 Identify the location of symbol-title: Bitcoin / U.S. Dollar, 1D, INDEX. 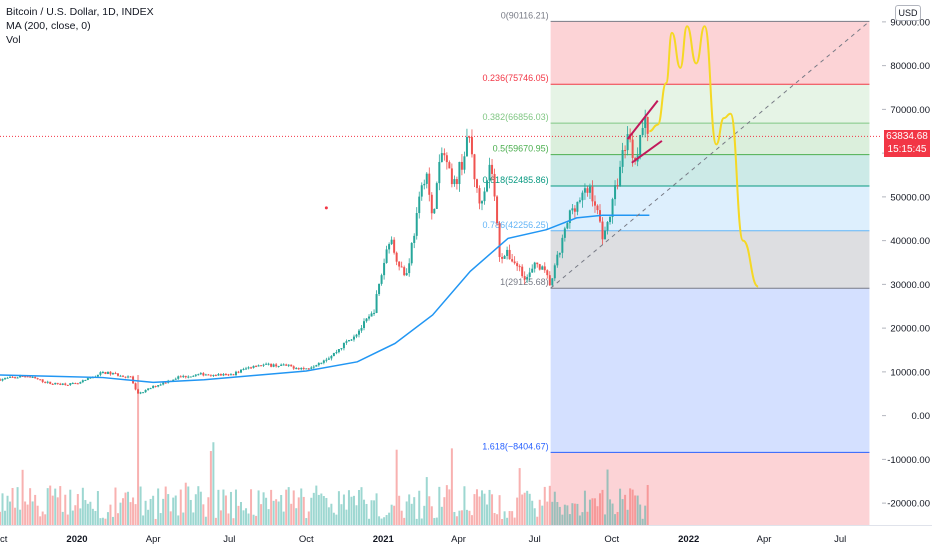
(80, 12).